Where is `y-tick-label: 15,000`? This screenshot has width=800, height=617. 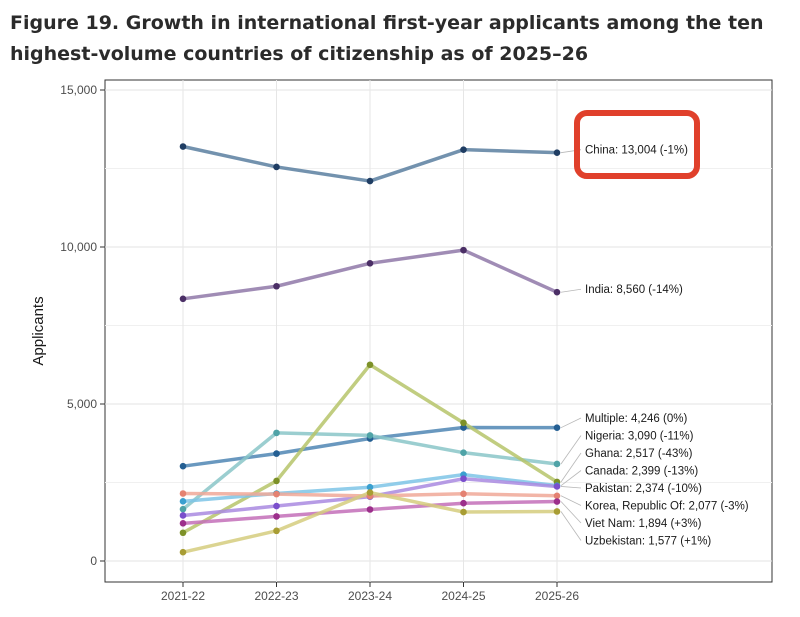
y-tick-label: 15,000 is located at coordinates (78, 90).